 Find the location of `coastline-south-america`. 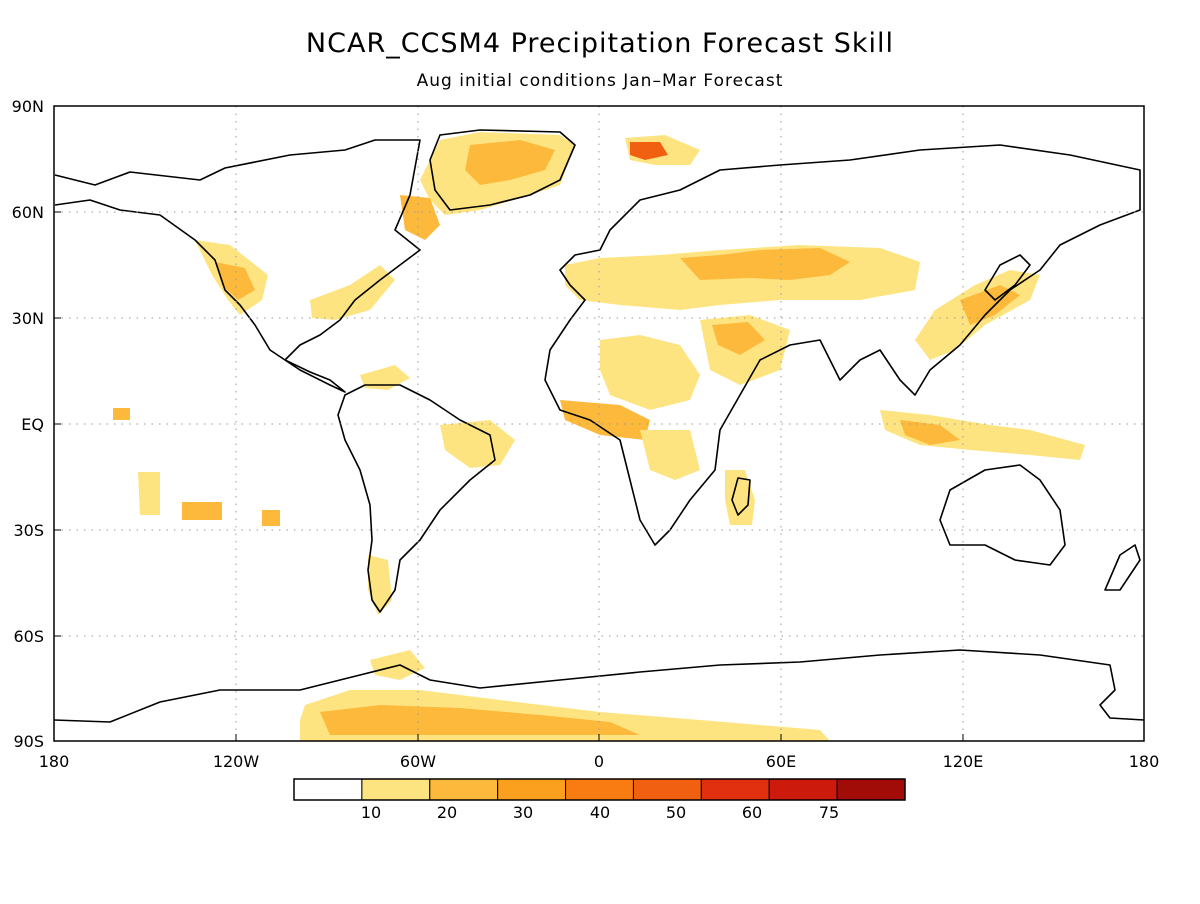

coastline-south-america is located at coordinates (416, 498).